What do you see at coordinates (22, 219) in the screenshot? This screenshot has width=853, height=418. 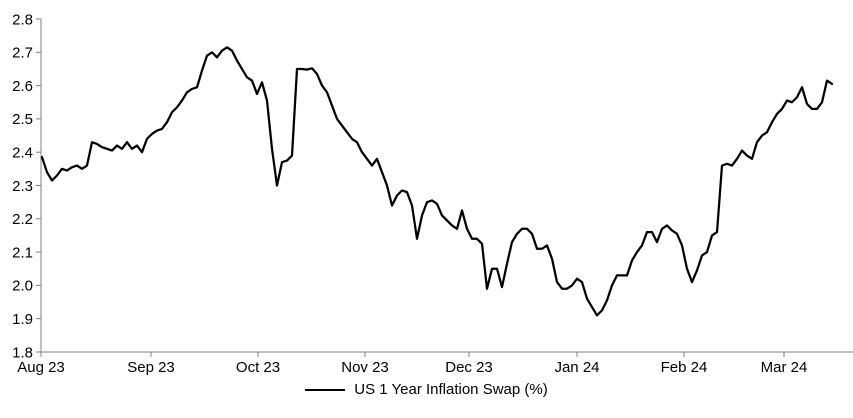 I see `y-tick-label: 2.2` at bounding box center [22, 219].